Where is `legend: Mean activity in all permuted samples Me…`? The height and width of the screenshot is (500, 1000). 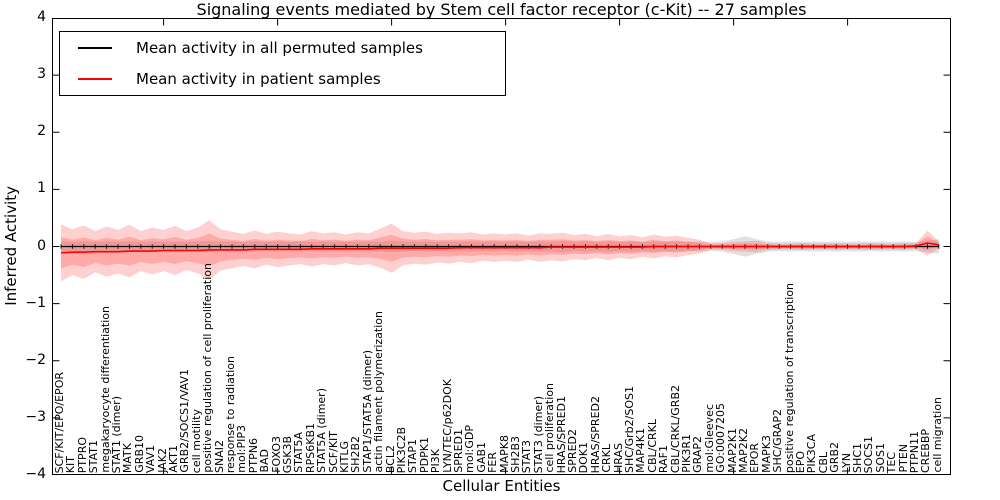
legend: Mean activity in all permuted samples Me… is located at coordinates (282, 63).